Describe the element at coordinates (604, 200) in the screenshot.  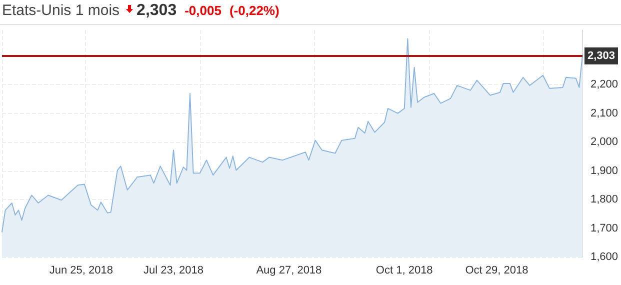
I see `y-tick-label: 1,800` at that location.